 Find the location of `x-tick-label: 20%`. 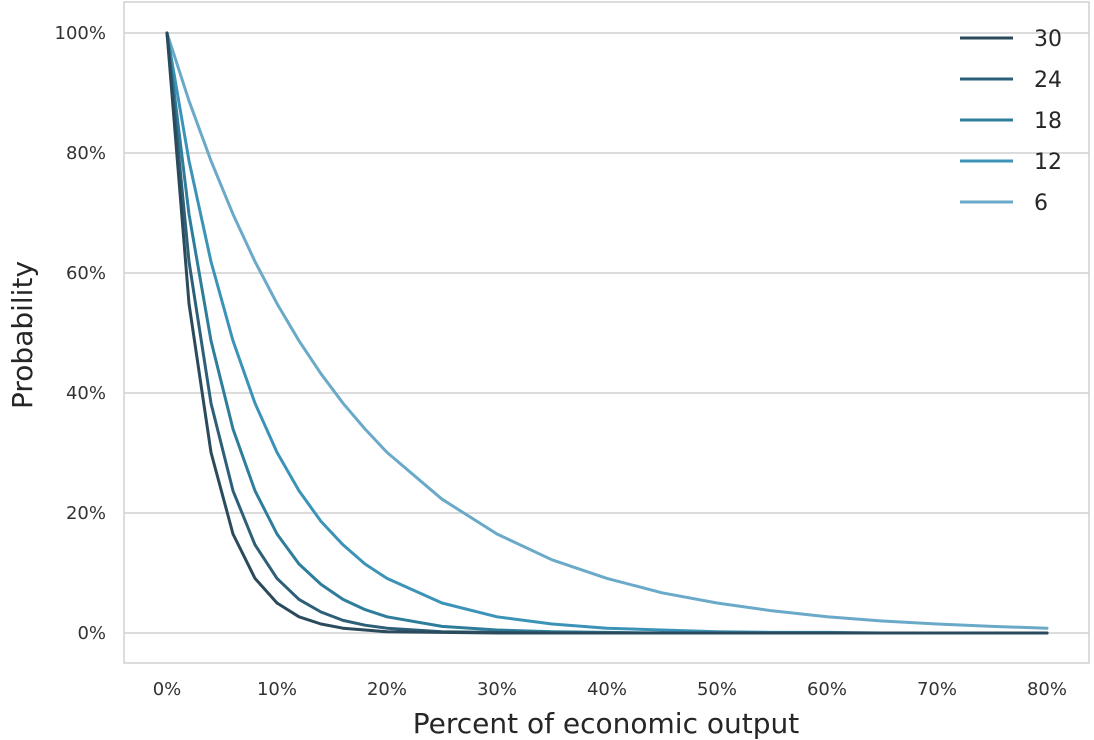

x-tick-label: 20% is located at coordinates (387, 689).